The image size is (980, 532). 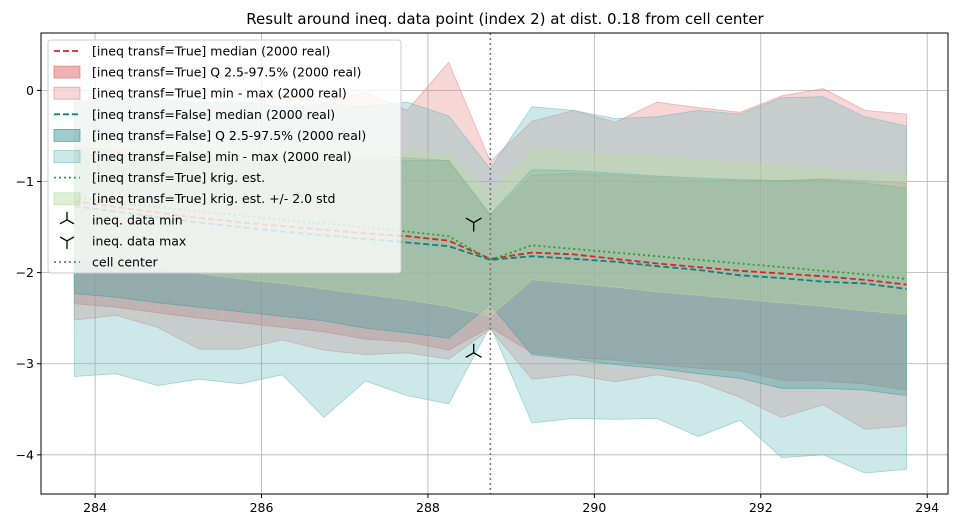 What do you see at coordinates (470, 220) in the screenshot?
I see `marker-1-left` at bounding box center [470, 220].